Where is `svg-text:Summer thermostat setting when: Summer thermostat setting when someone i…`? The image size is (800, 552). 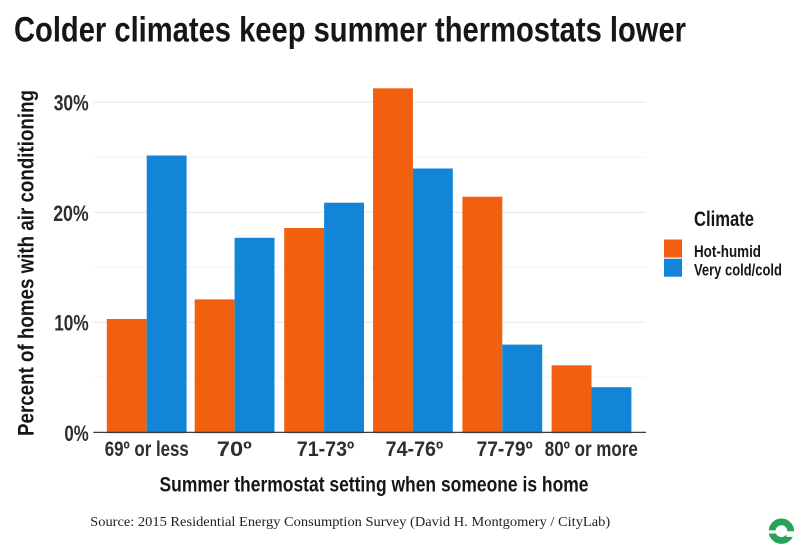 svg-text:Summer thermostat setting when: Summer thermostat setting when someone i… is located at coordinates (374, 485).